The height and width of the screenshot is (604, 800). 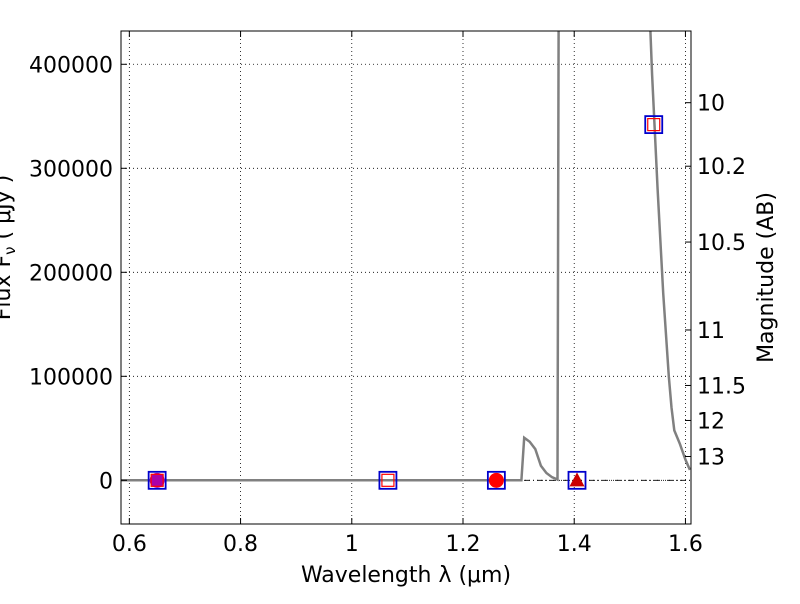 What do you see at coordinates (715, 281) in the screenshot?
I see `magnitude-axis-ticks: 10 10.2 10.5 11 11.5 12 13` at bounding box center [715, 281].